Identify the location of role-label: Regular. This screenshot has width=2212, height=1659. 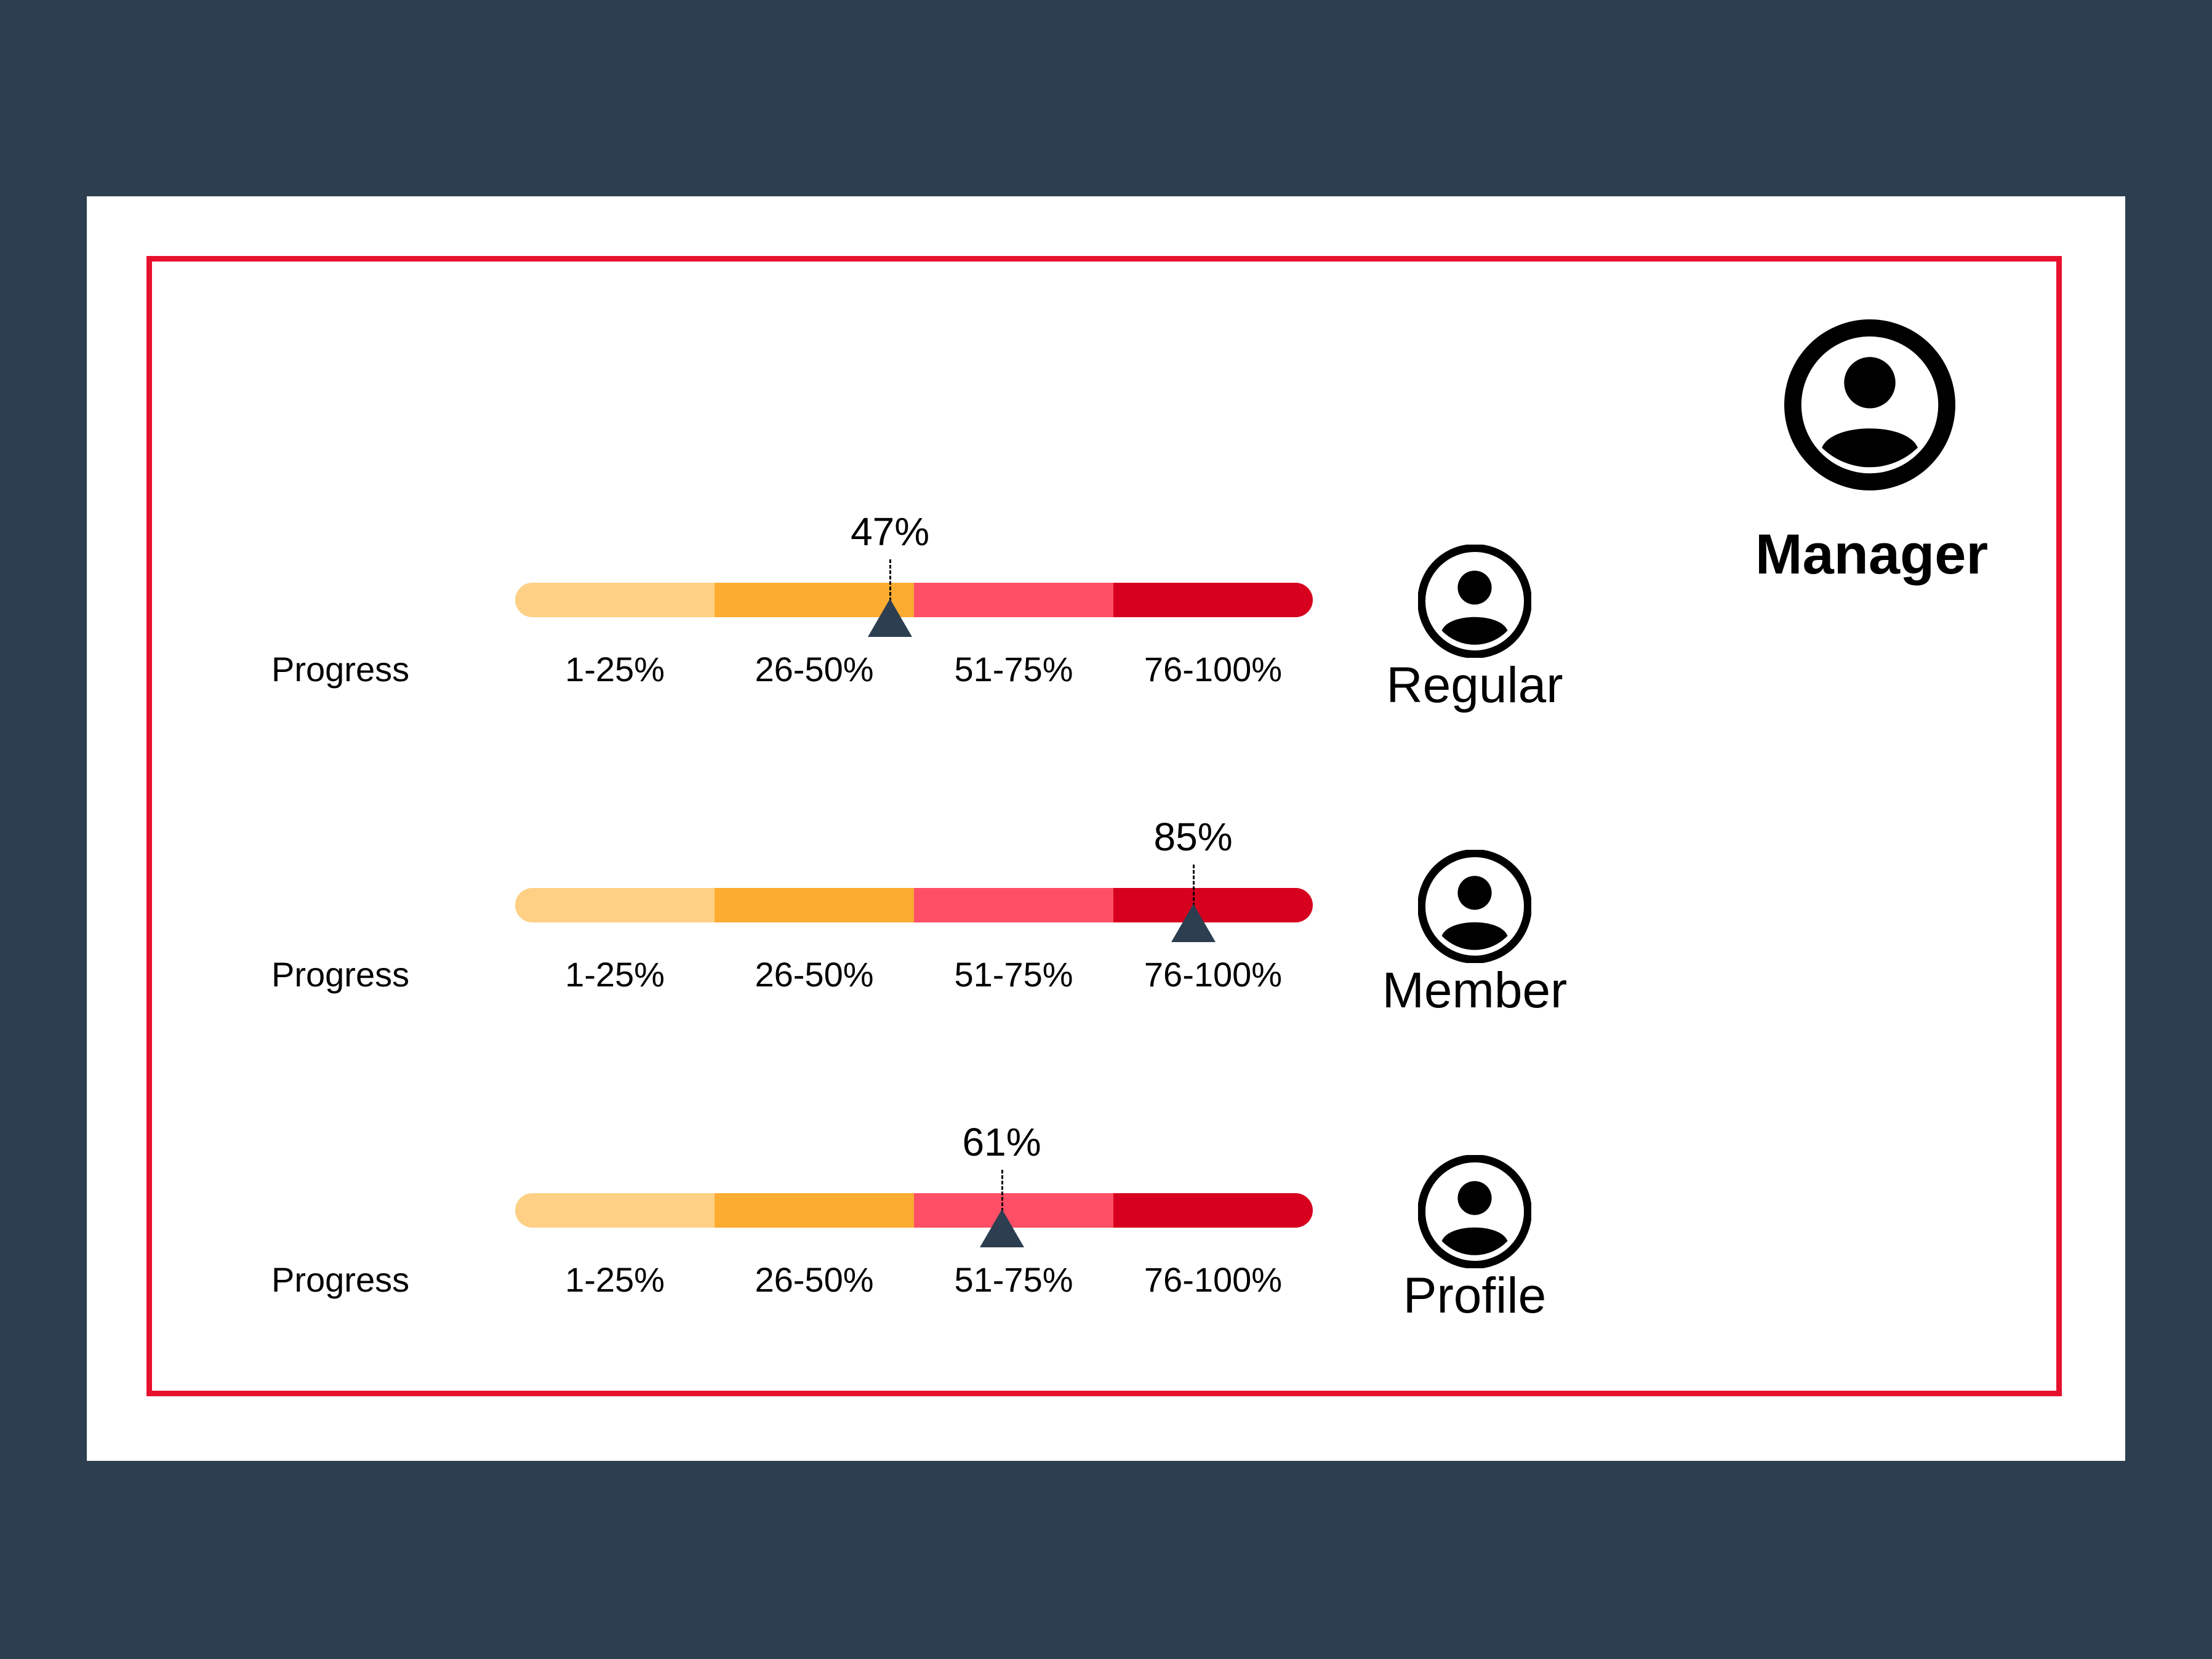
(1474, 685).